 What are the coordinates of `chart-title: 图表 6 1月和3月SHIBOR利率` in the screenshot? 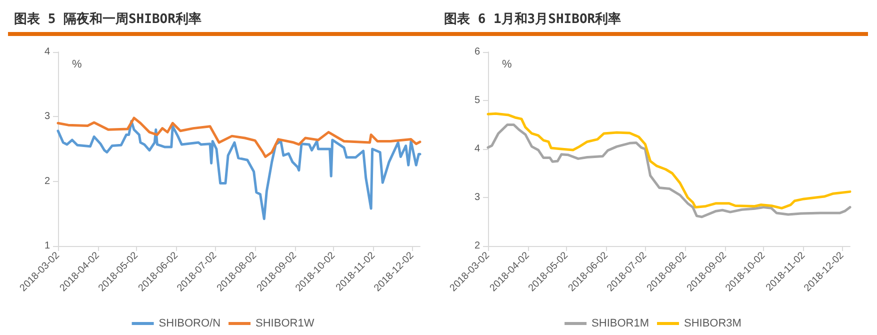 It's located at (653, 22).